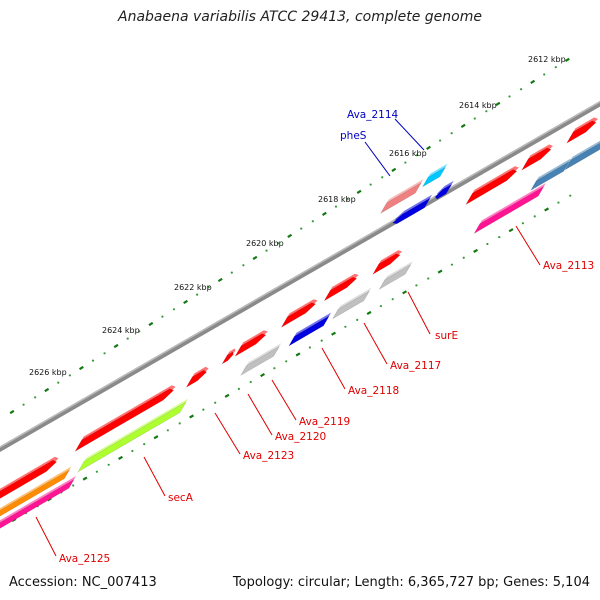 The height and width of the screenshot is (600, 600). I want to click on cds-ava-2118-body, so click(298, 315).